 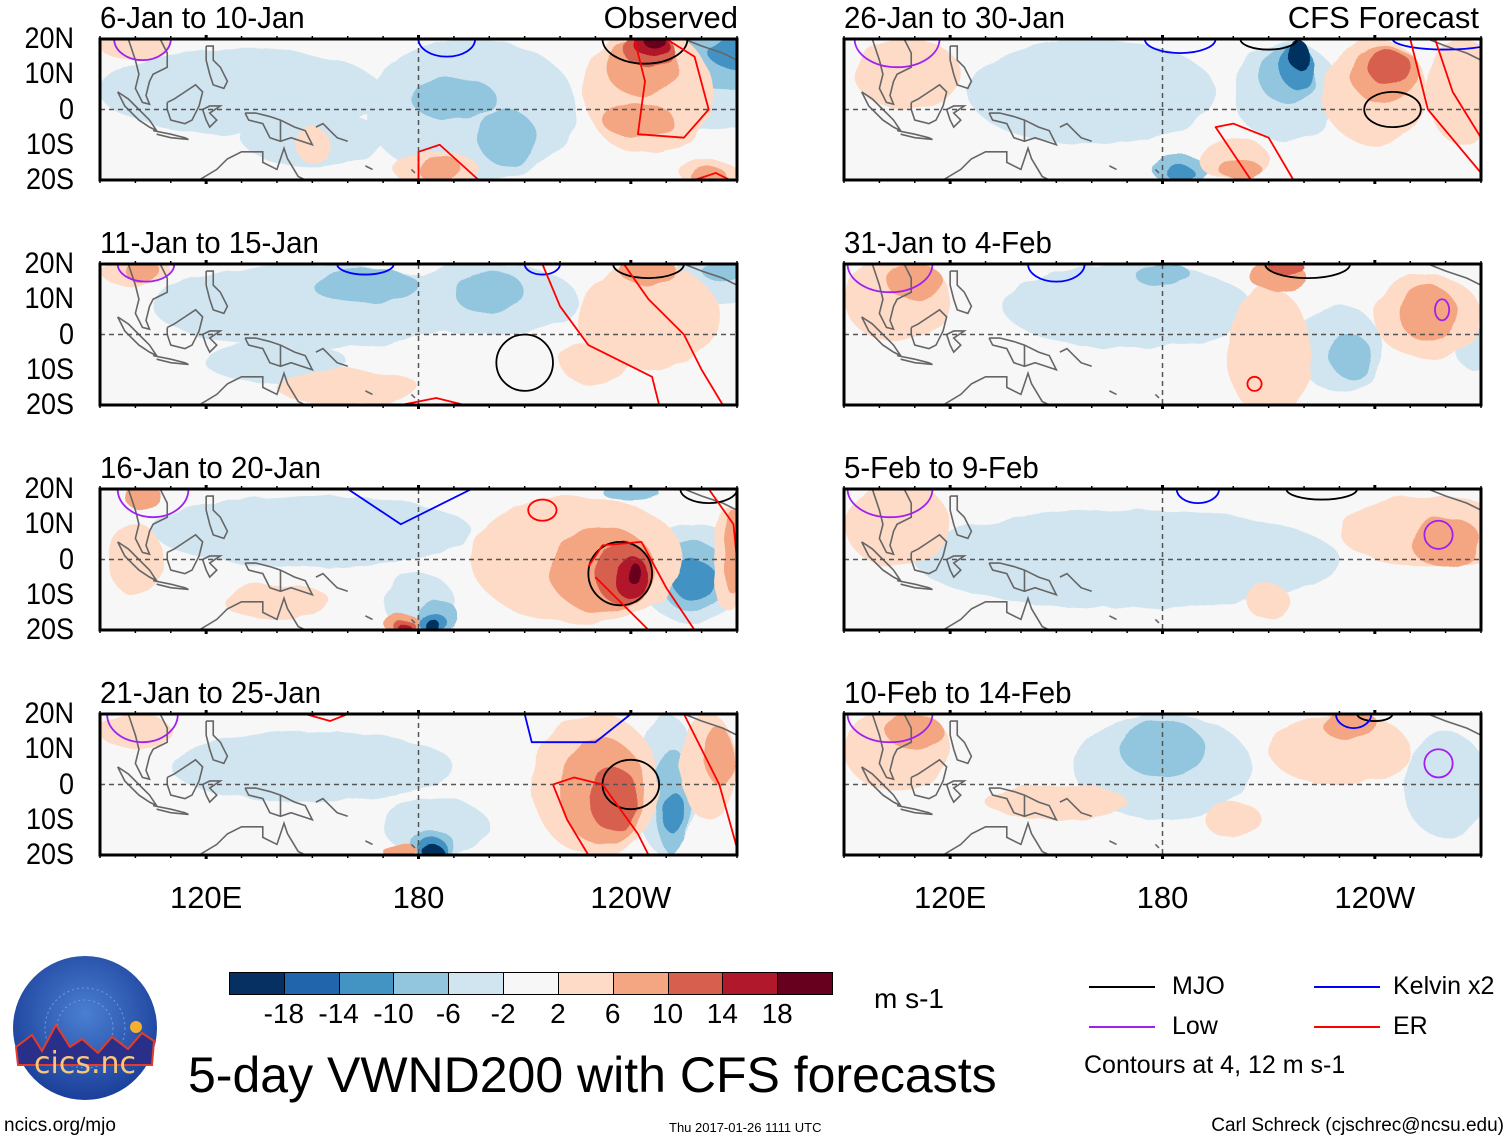 What do you see at coordinates (393, 1013) in the screenshot?
I see `colorbar-label: -10` at bounding box center [393, 1013].